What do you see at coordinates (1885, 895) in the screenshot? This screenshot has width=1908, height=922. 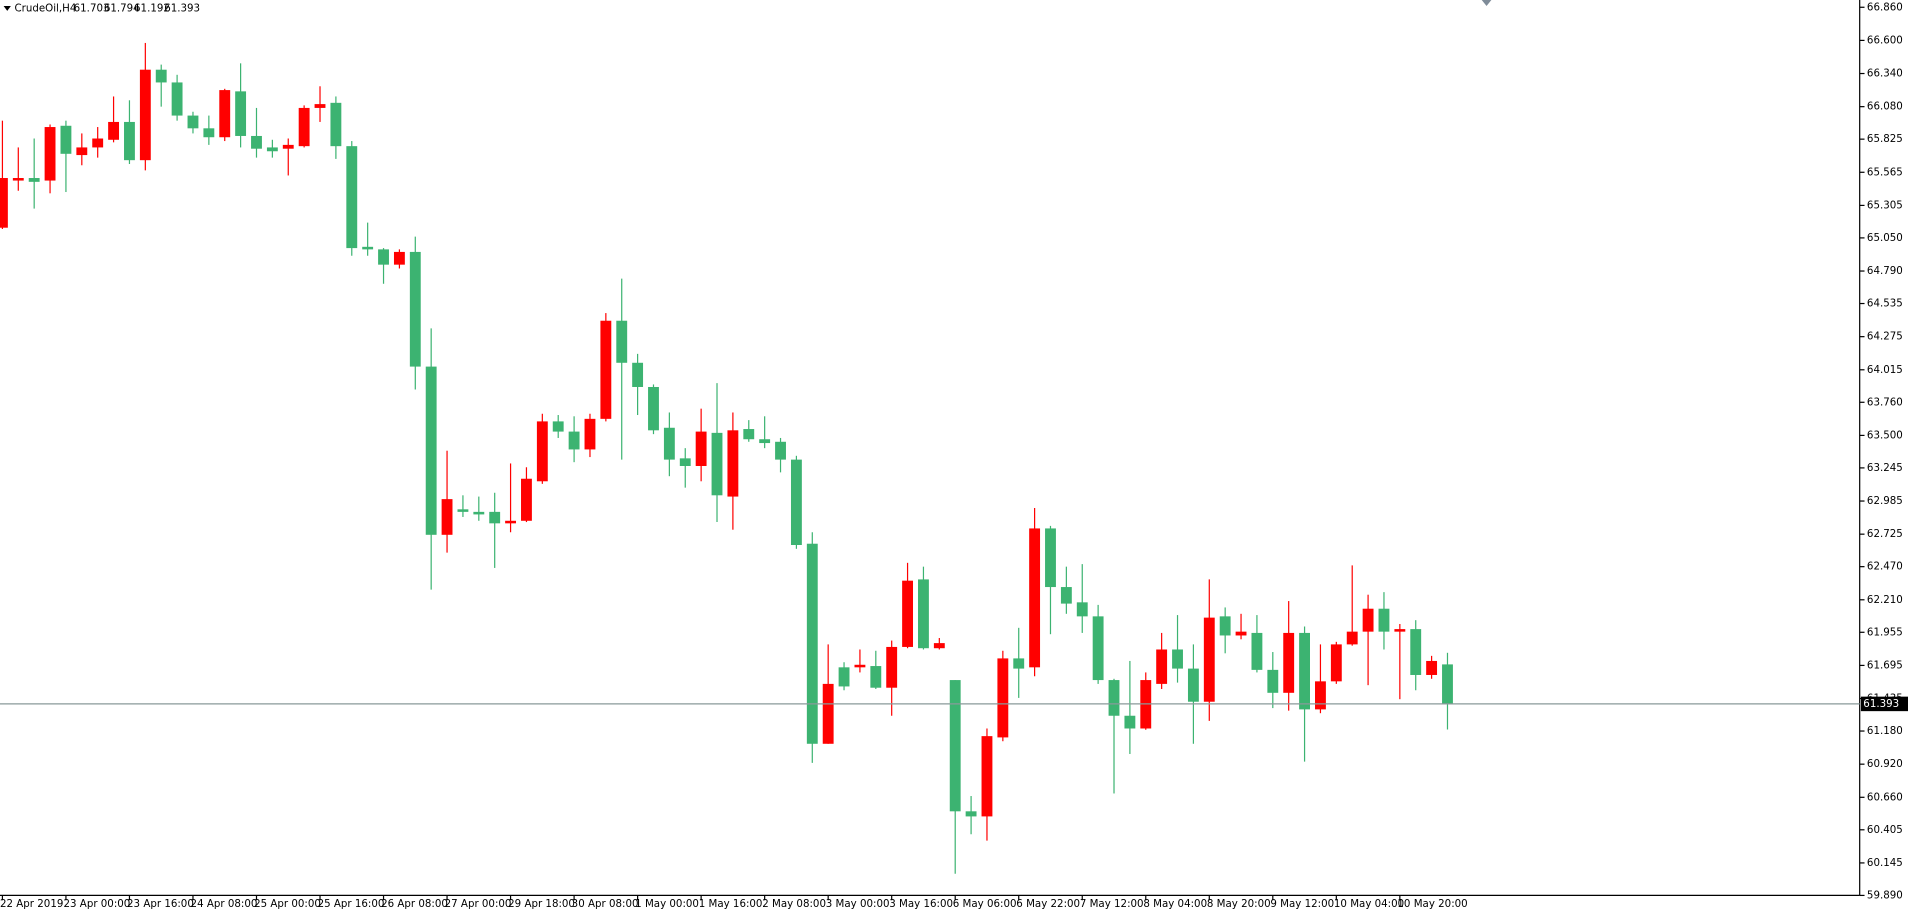 I see `y-tick-label: 59.890` at bounding box center [1885, 895].